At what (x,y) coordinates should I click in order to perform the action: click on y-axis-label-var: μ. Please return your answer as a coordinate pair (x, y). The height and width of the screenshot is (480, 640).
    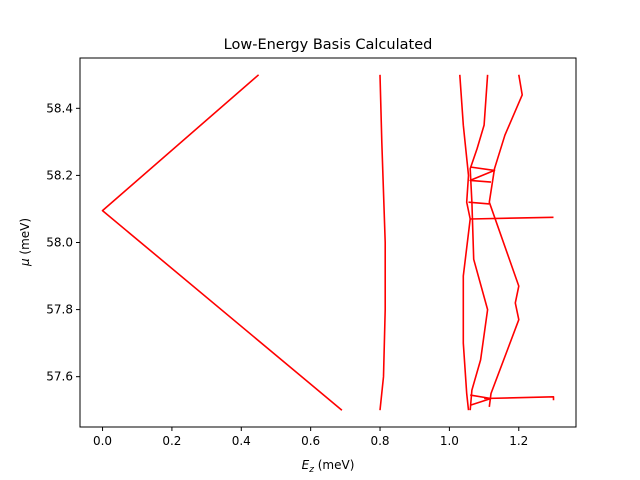
    Looking at the image, I should click on (25, 262).